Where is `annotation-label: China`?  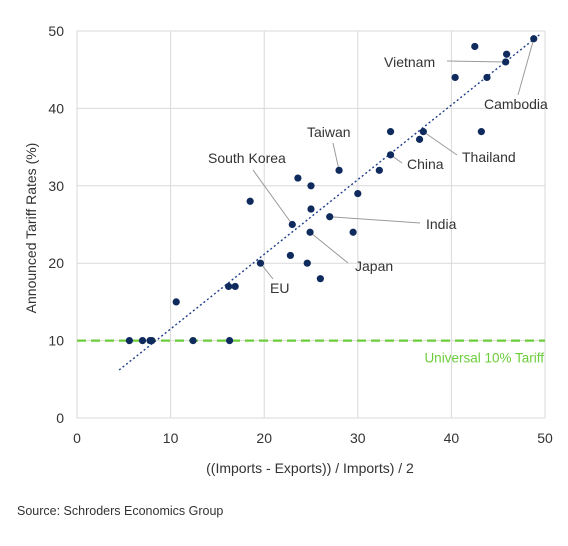
annotation-label: China is located at coordinates (425, 164).